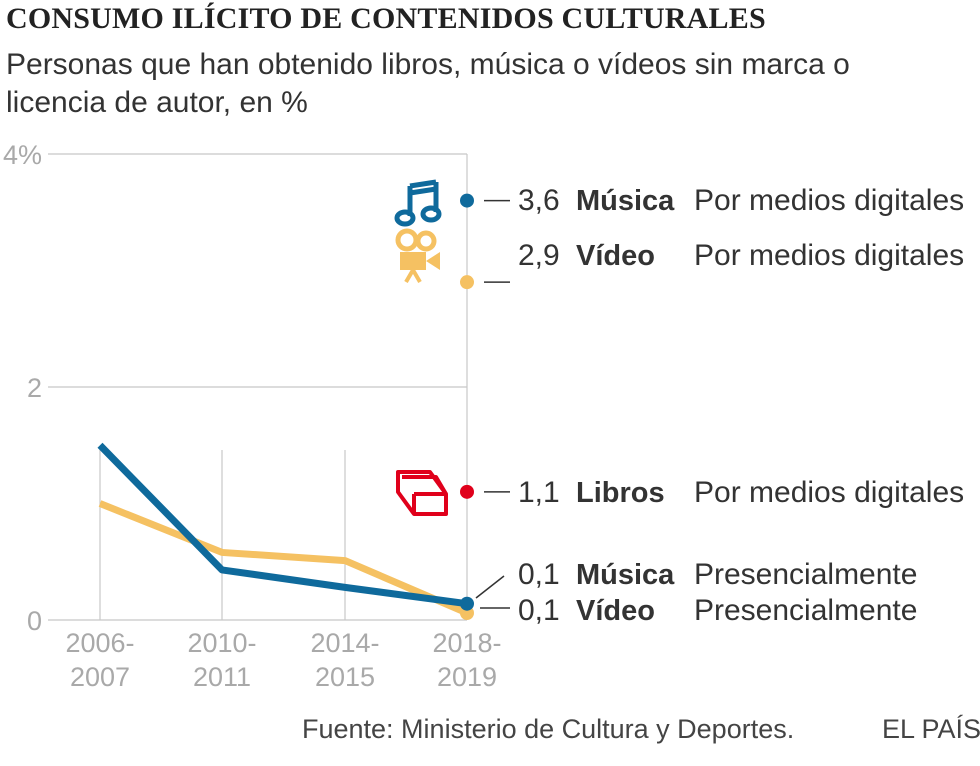  I want to click on book-icon, so click(422, 493).